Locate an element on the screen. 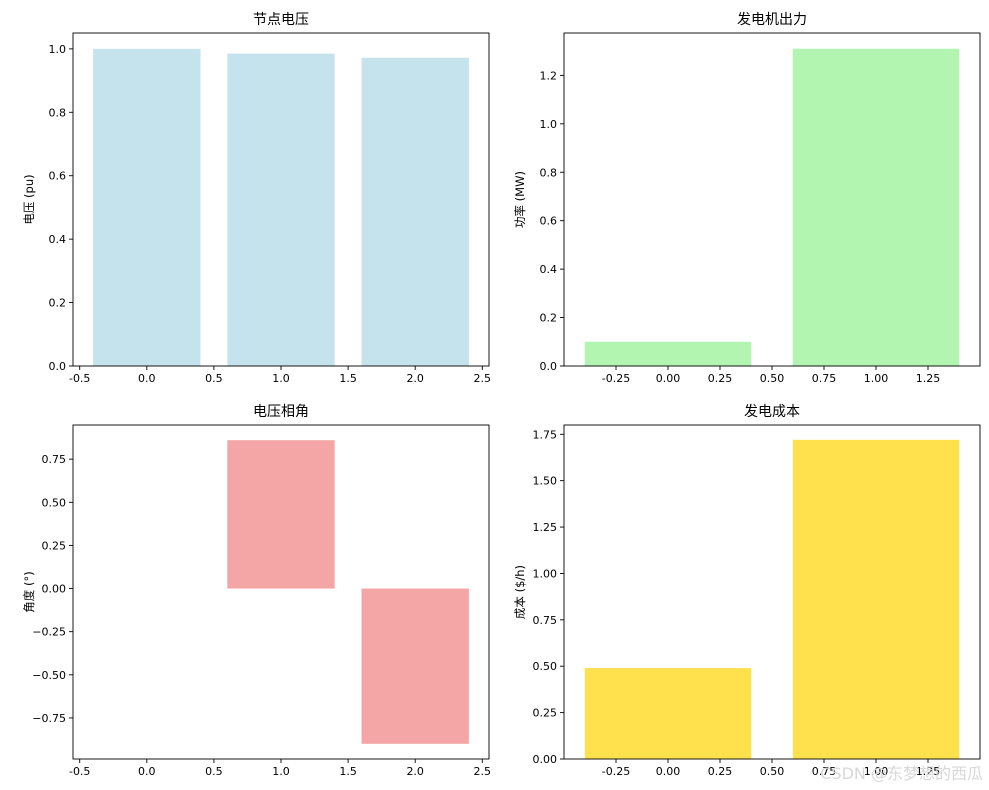  subplot-title: 发电成本 is located at coordinates (772, 412).